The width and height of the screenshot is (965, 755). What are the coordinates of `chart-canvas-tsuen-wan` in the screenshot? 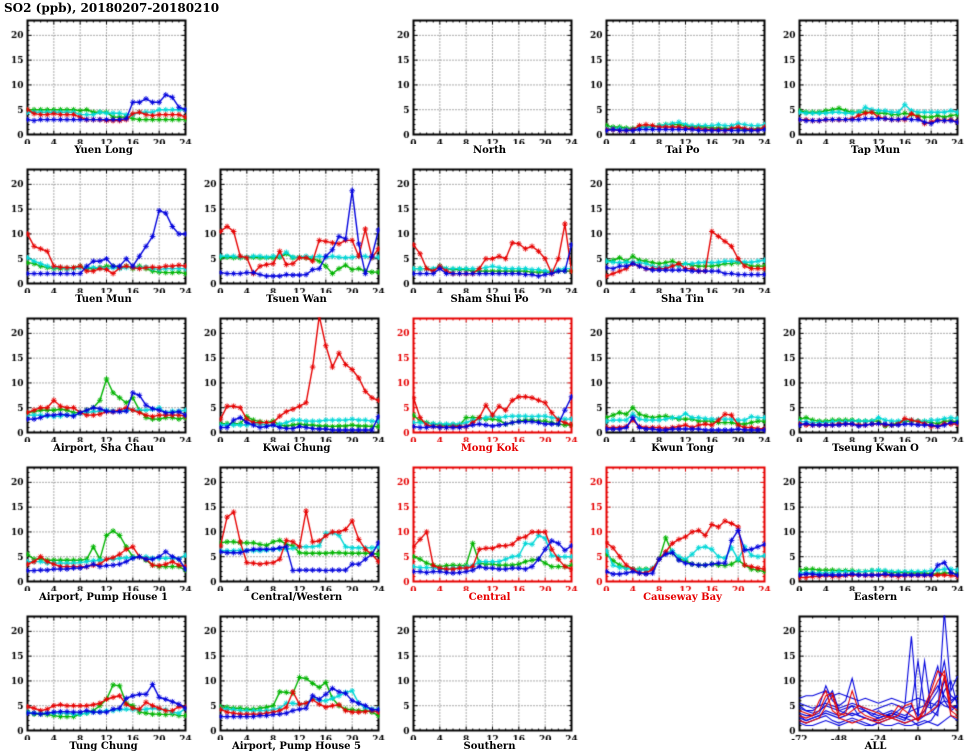 It's located at (289, 225).